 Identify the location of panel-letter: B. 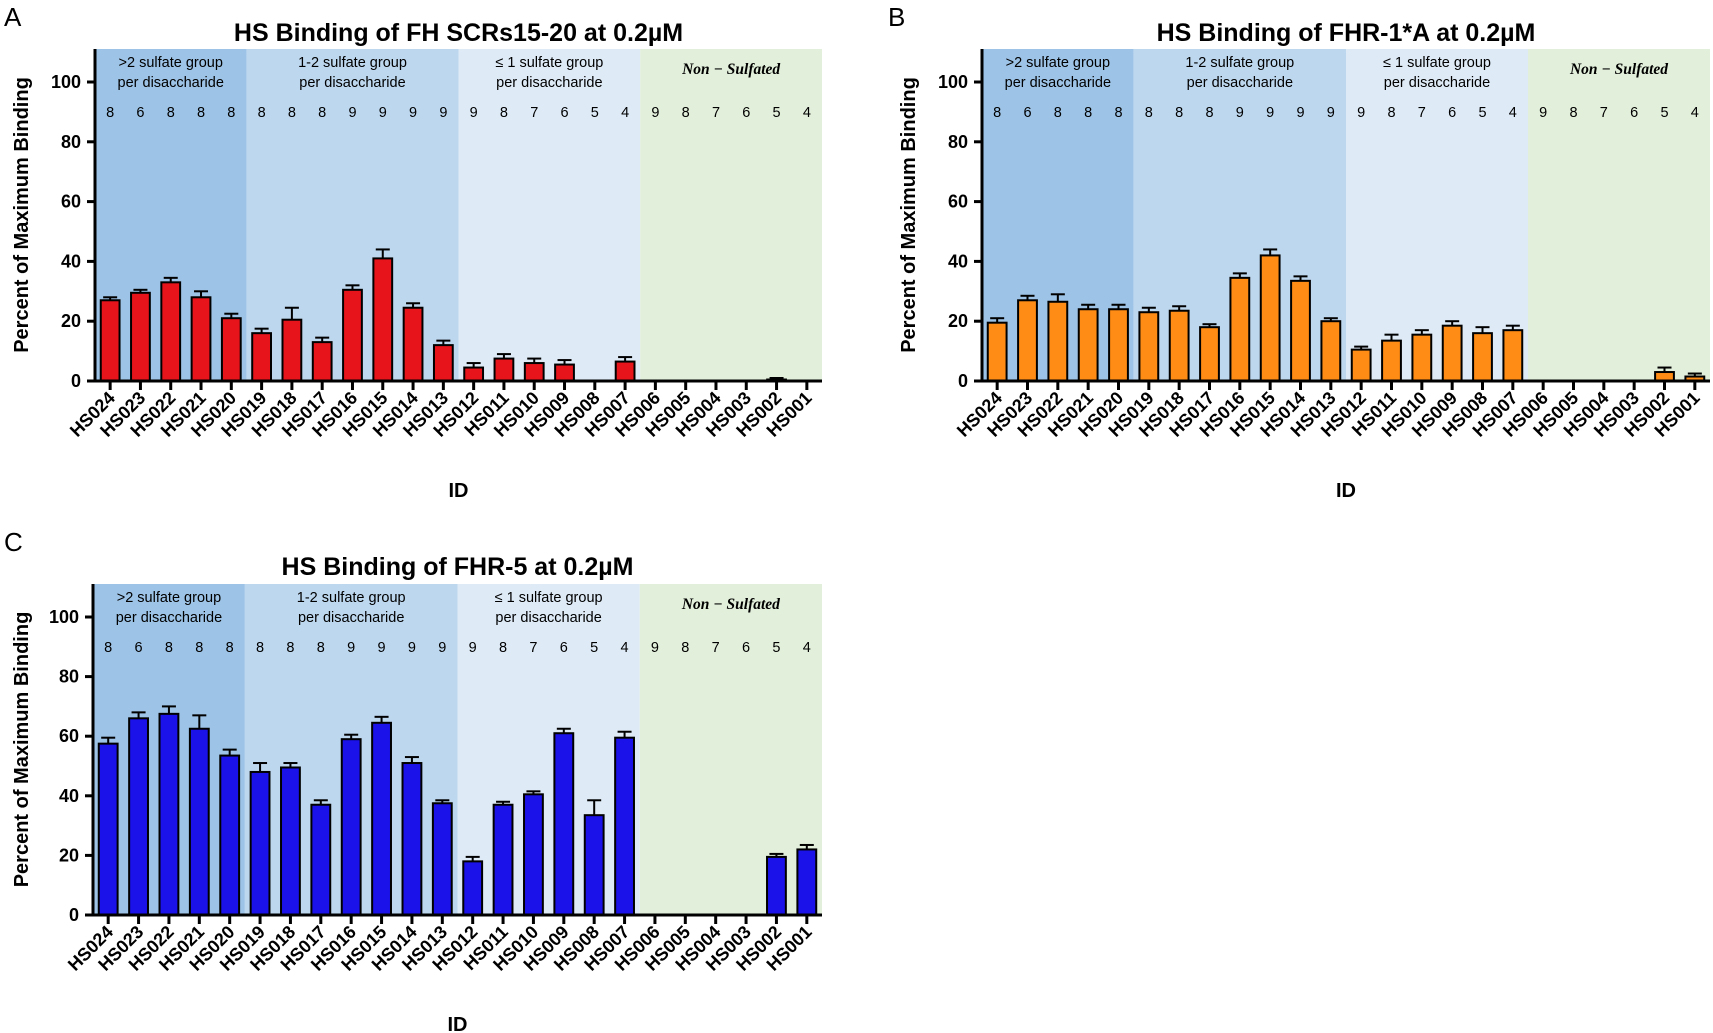
(896, 17).